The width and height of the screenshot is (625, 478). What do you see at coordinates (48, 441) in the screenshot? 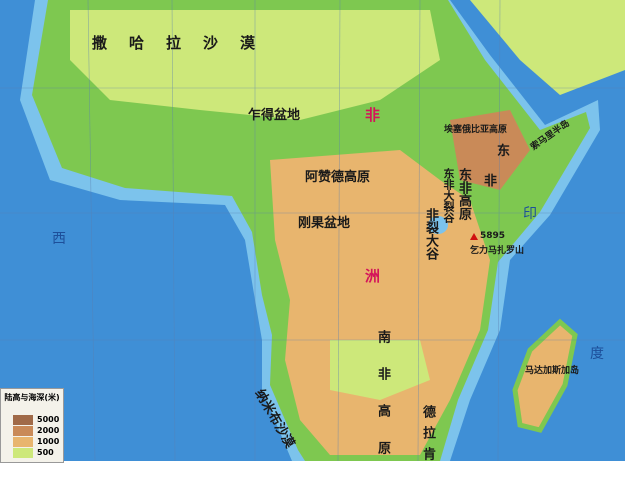
I see `legend-value: 1000` at bounding box center [48, 441].